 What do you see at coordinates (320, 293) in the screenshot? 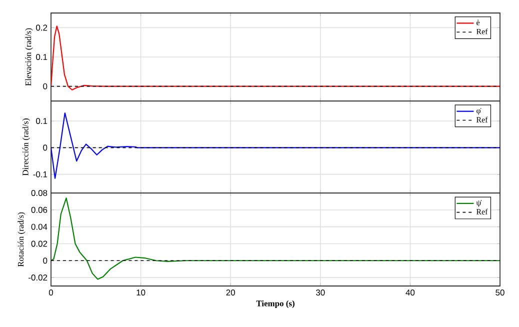
I see `x-tick-label: 30` at bounding box center [320, 293].